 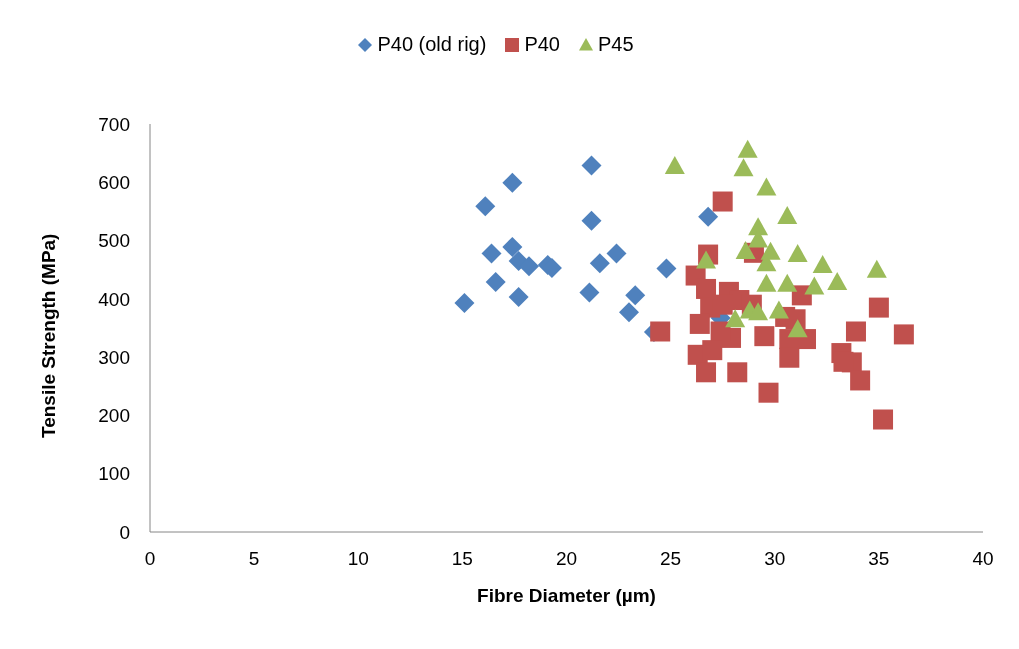 What do you see at coordinates (983, 559) in the screenshot?
I see `x-tick-label: 40` at bounding box center [983, 559].